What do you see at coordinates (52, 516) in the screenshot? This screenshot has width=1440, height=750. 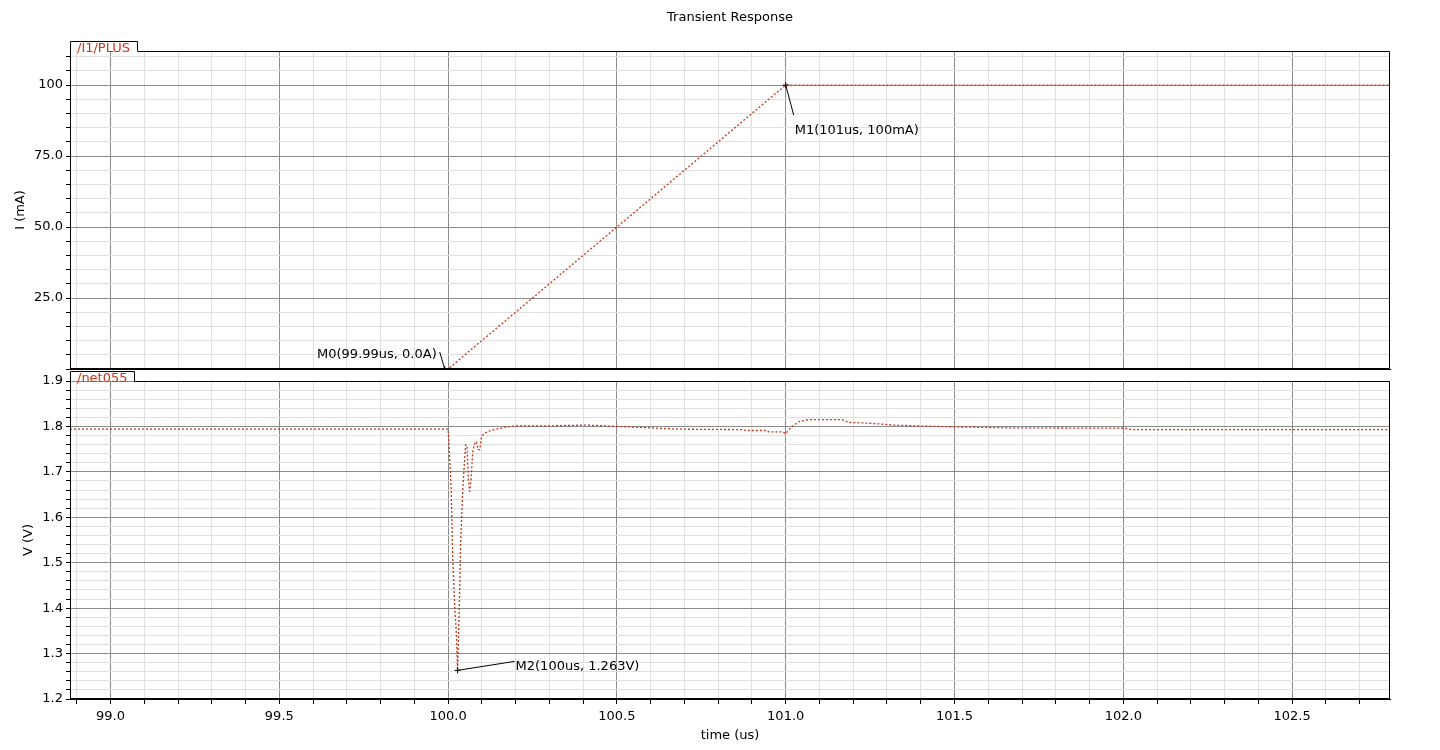 I see `y-tick-label: 1.6` at bounding box center [52, 516].